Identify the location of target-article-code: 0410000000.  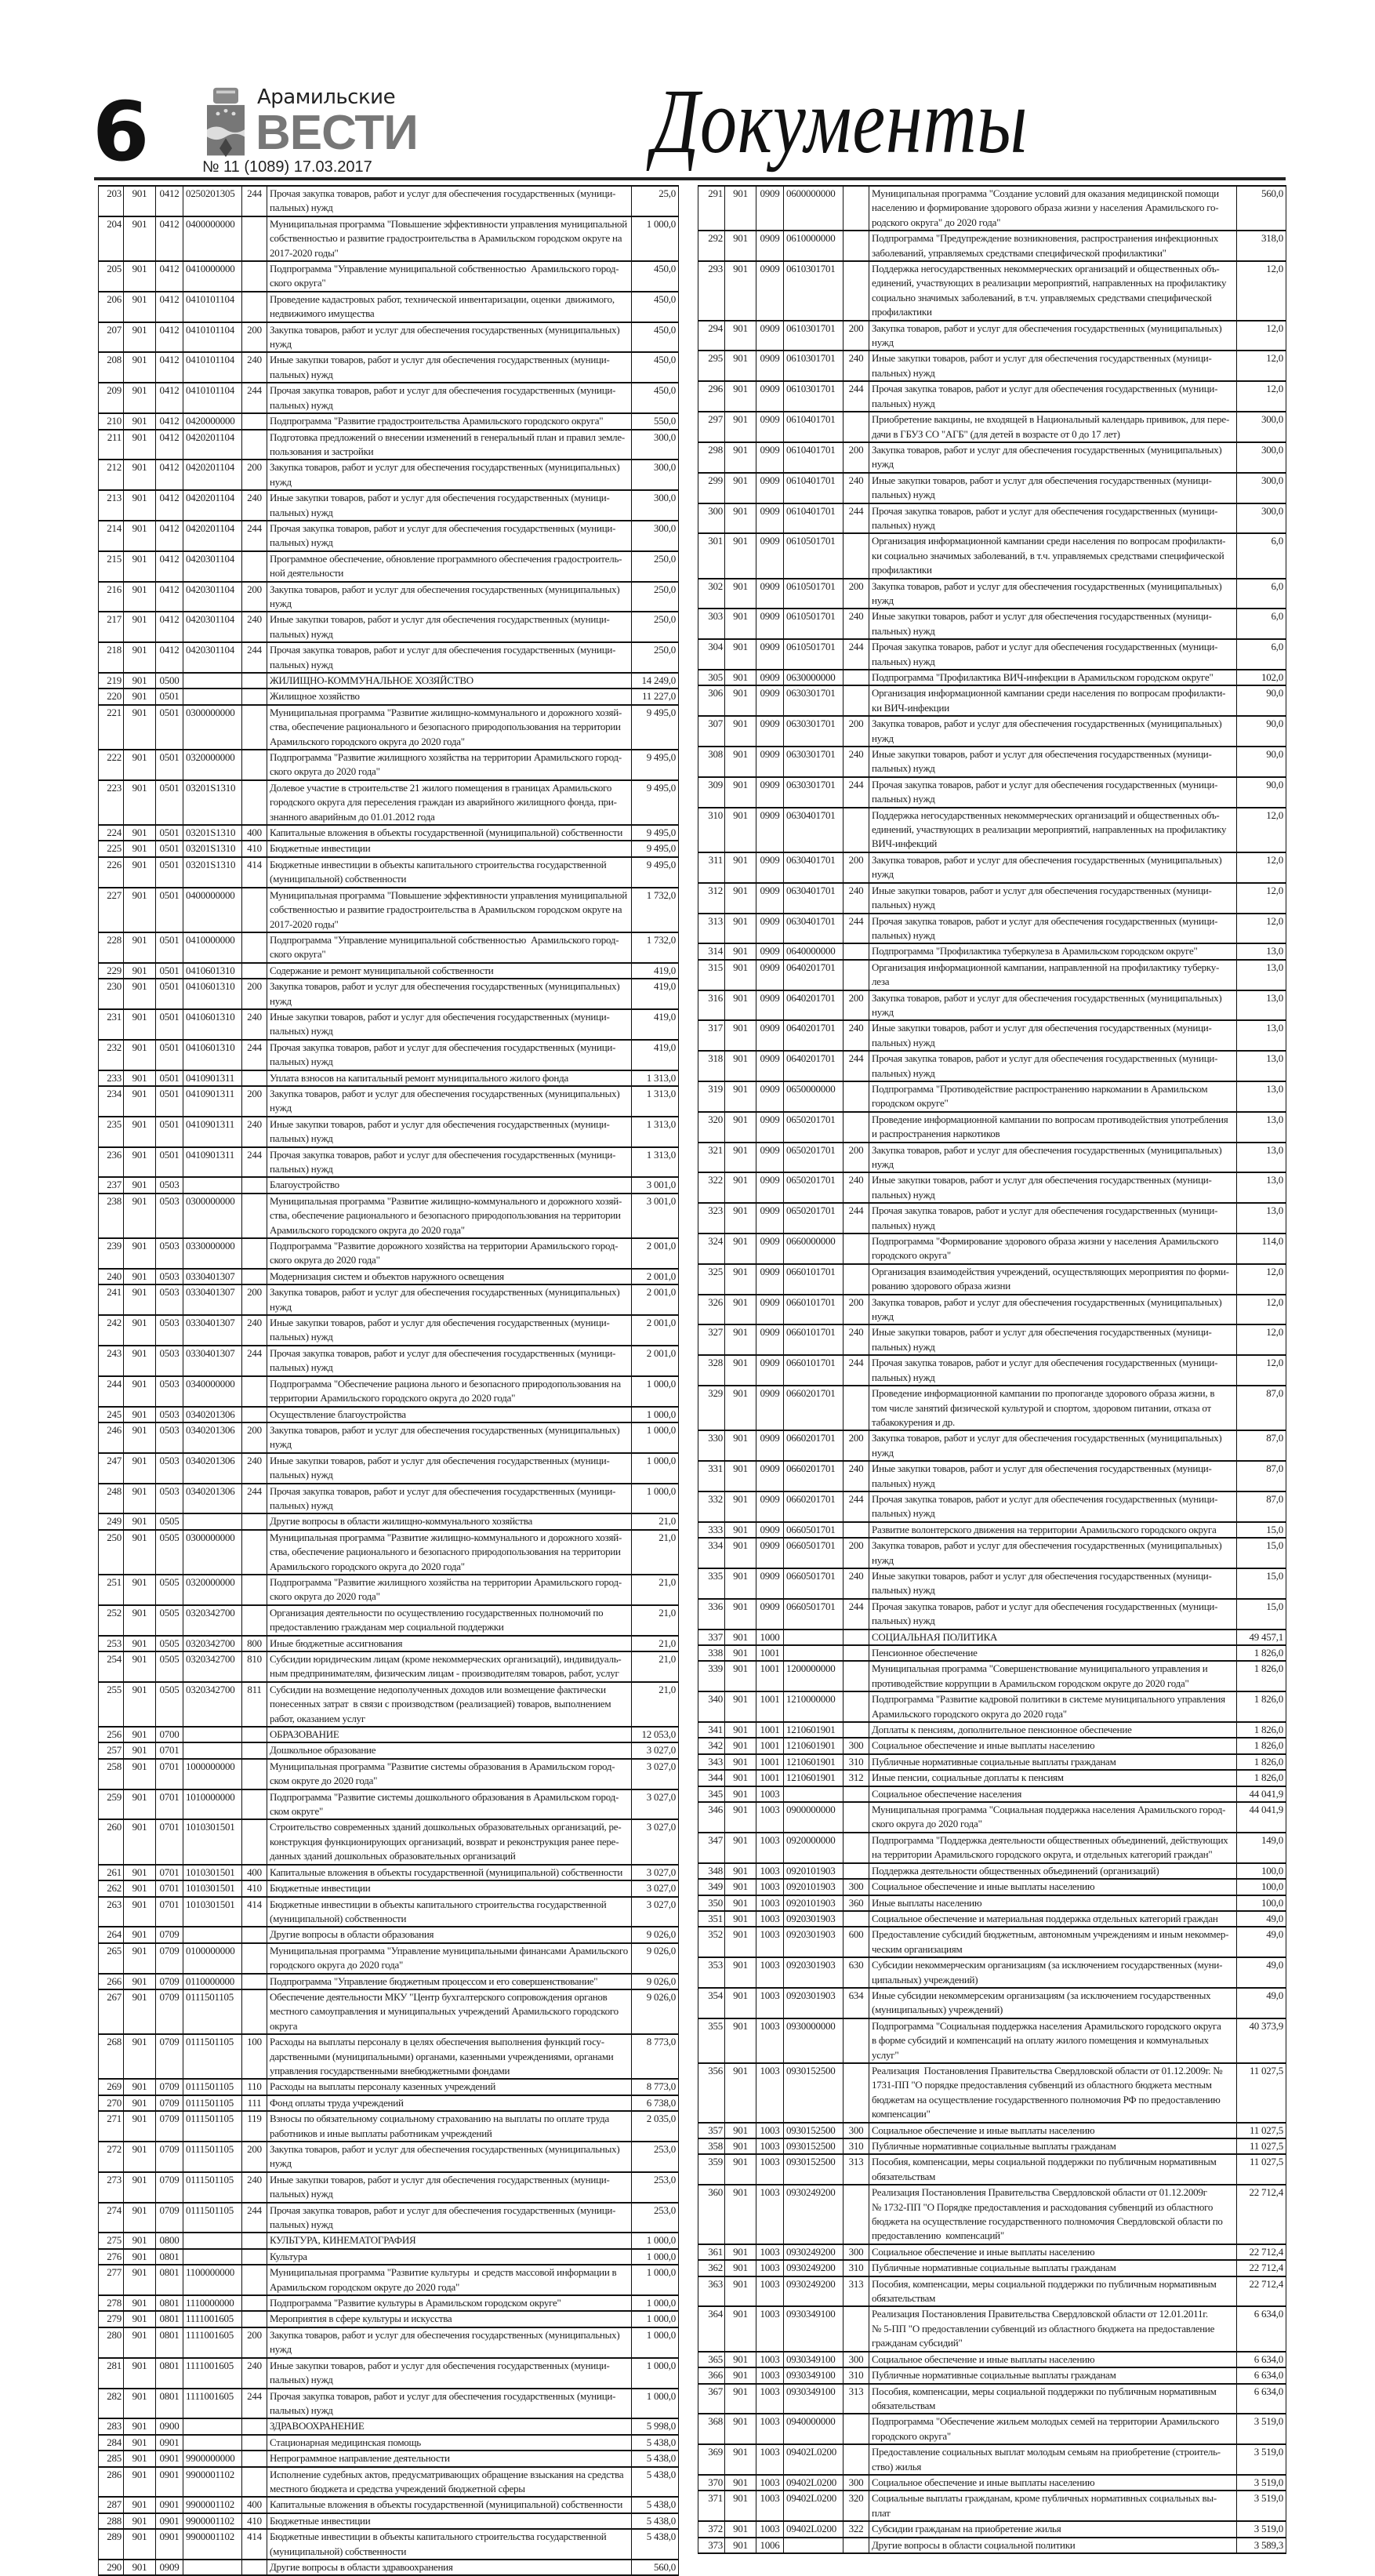
(212, 276).